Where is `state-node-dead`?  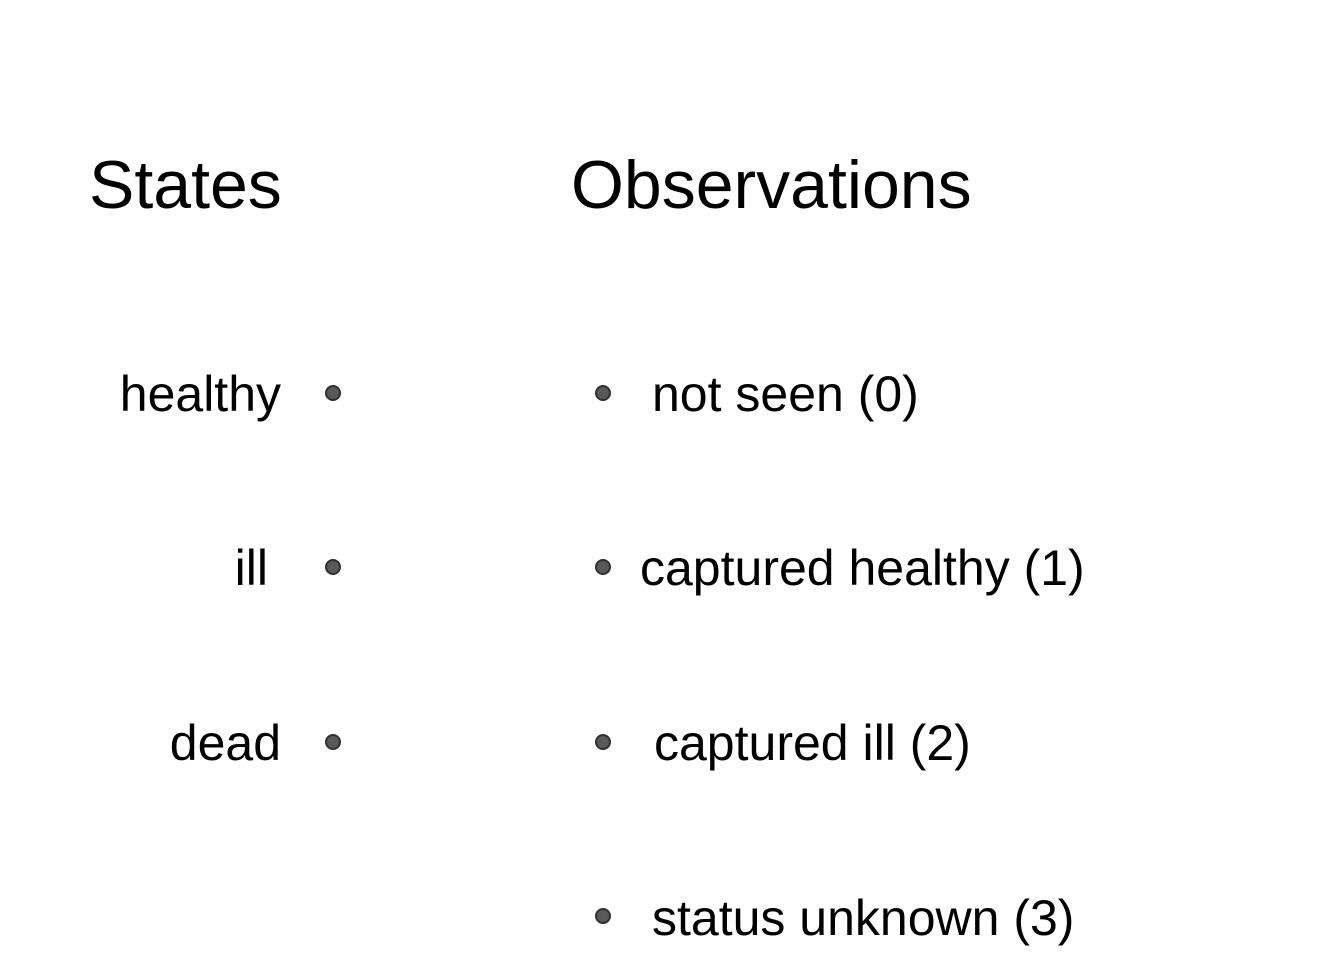 state-node-dead is located at coordinates (333, 742).